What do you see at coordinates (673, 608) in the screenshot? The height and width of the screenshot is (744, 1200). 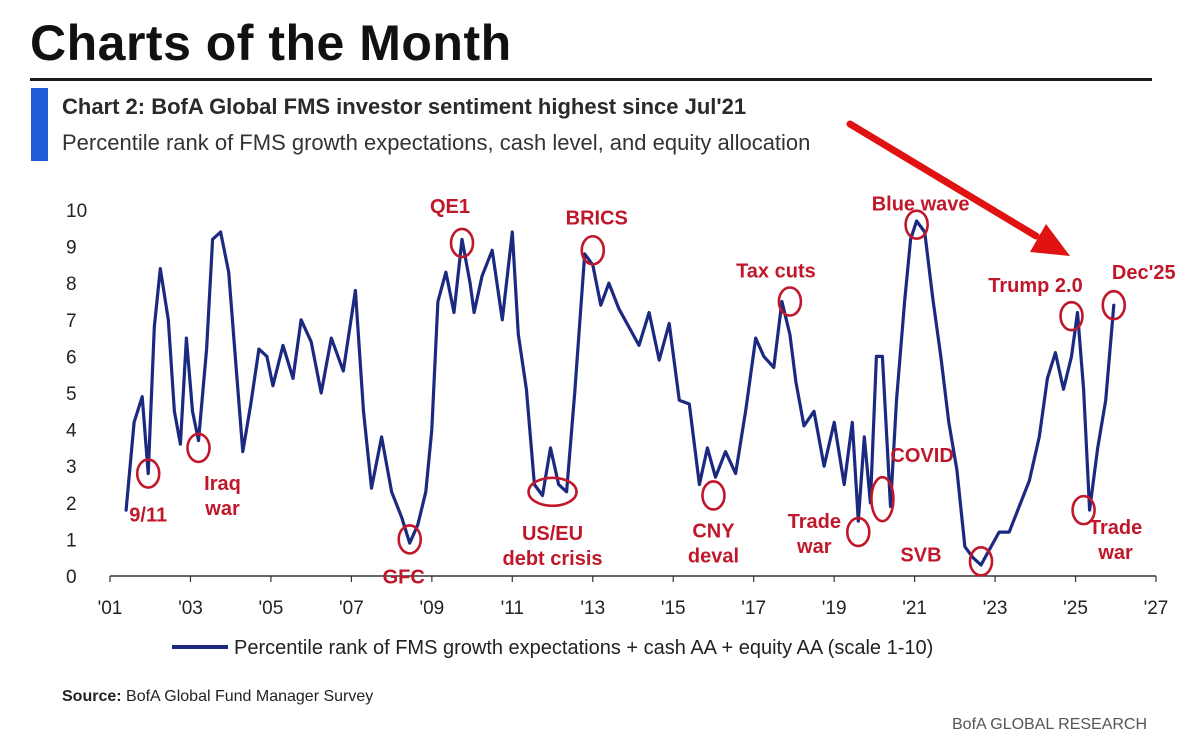 I see `x-tick-label: '15` at bounding box center [673, 608].